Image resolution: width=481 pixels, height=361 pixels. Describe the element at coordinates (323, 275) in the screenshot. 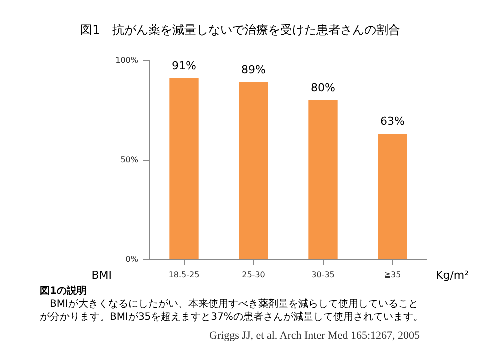

I see `x-tick-label: 30-35` at that location.